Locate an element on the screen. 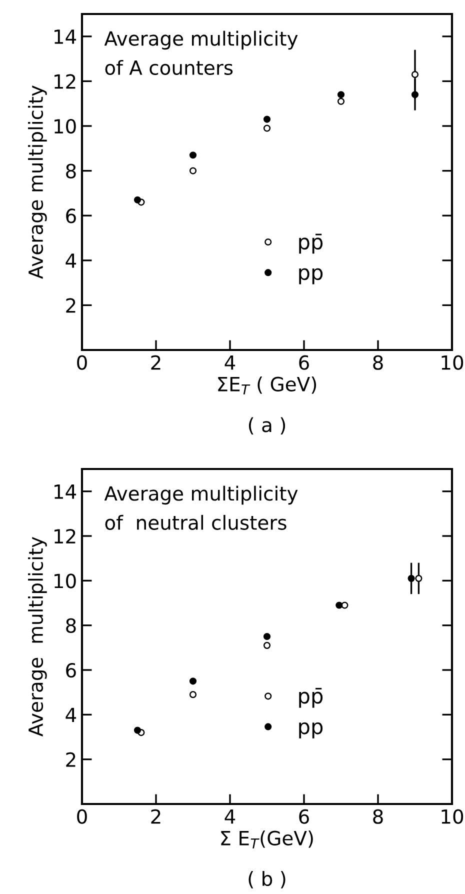 The height and width of the screenshot is (894, 465). annotation: Average multiplicity of A counters is located at coordinates (201, 53).